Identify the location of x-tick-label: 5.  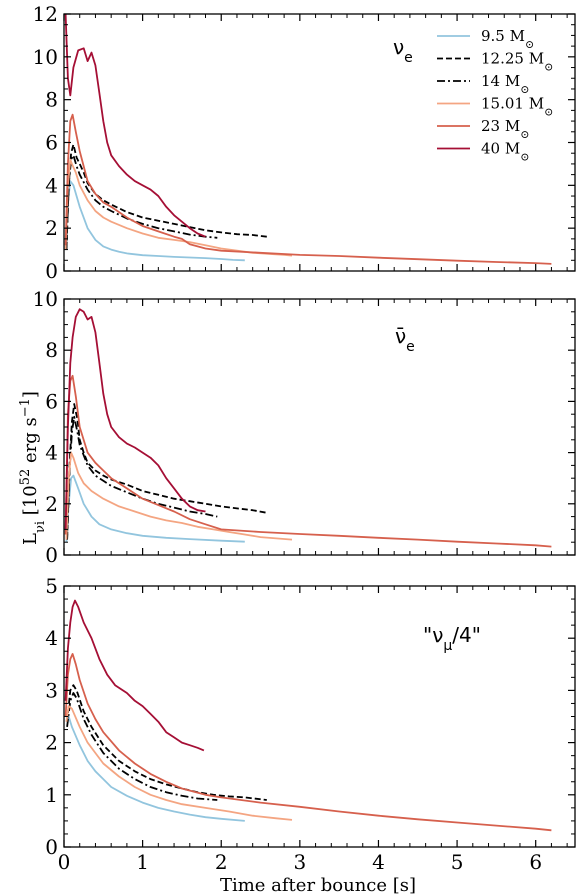
(457, 862).